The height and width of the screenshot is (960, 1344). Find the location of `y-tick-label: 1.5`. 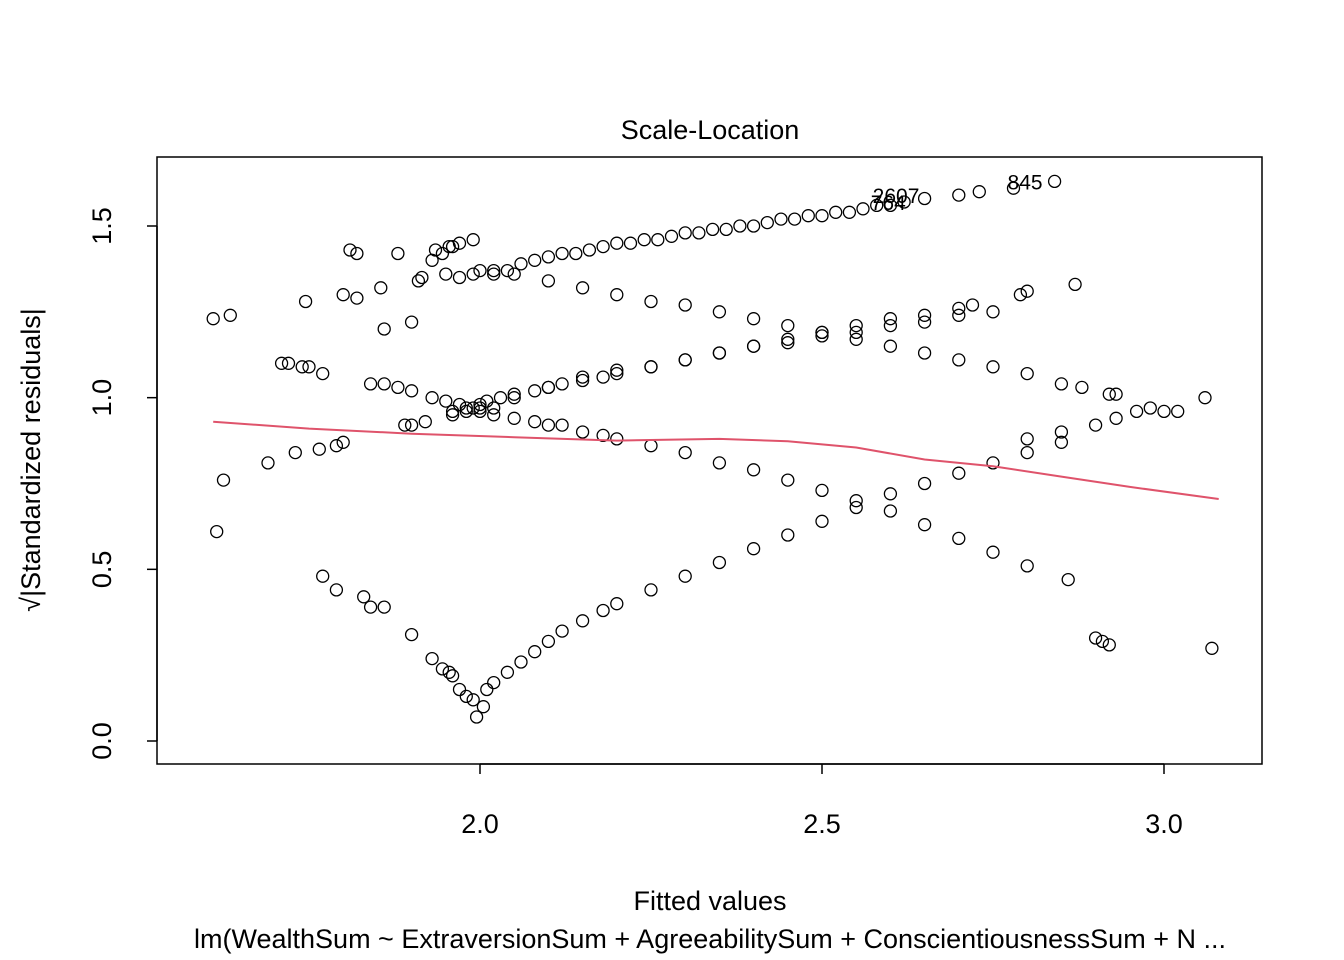

y-tick-label: 1.5 is located at coordinates (102, 226).